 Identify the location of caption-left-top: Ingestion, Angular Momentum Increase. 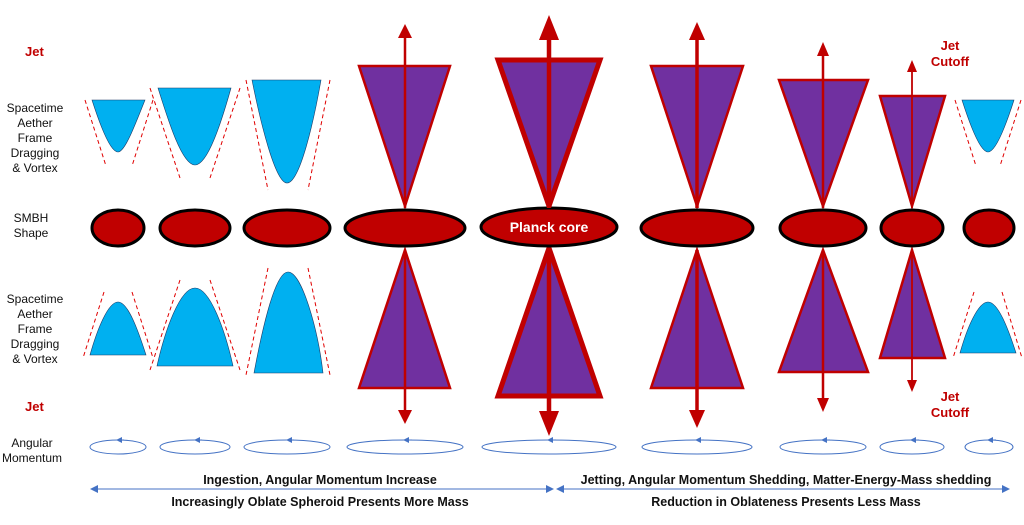
(320, 480).